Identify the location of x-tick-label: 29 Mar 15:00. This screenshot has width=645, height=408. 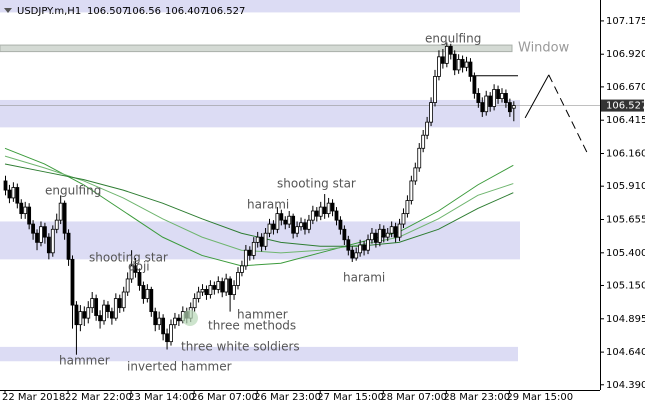
(539, 397).